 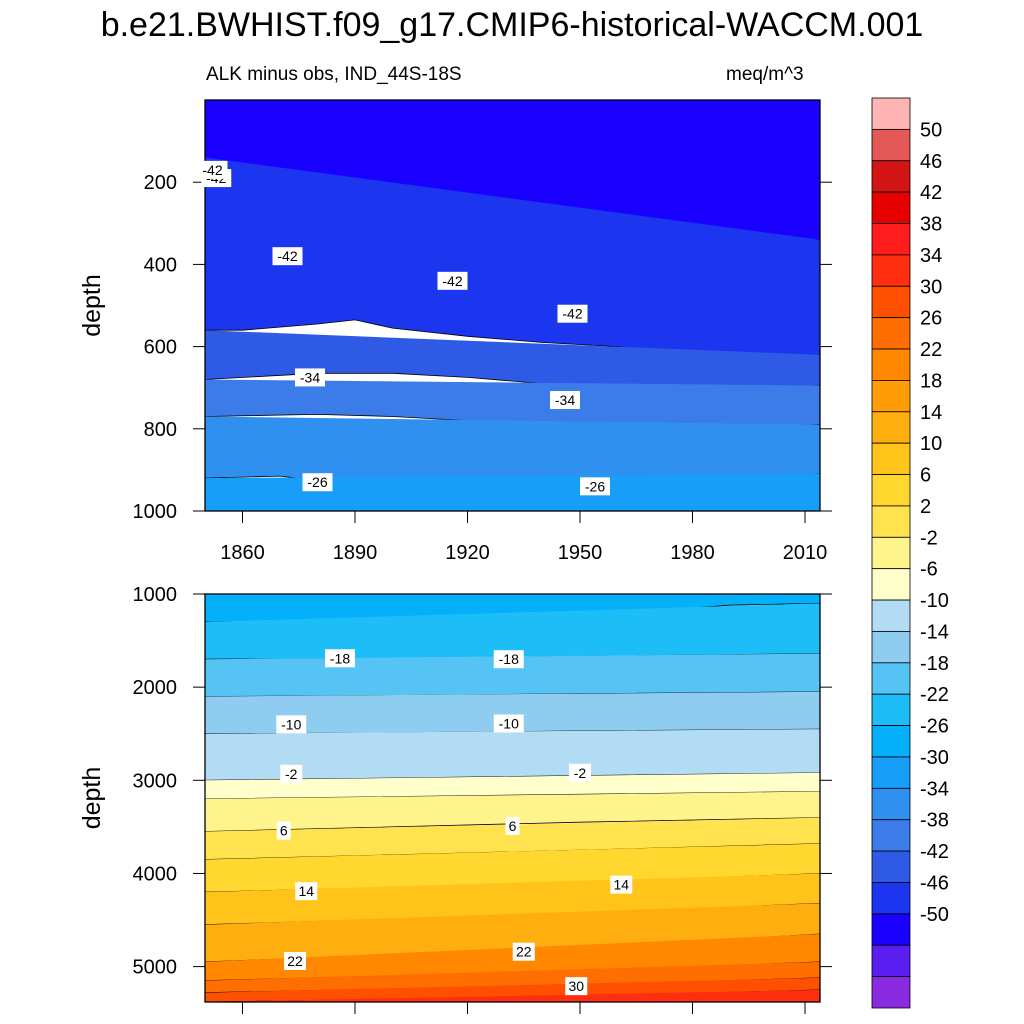 What do you see at coordinates (155, 595) in the screenshot?
I see `y-tick-label-lower-0: 1000` at bounding box center [155, 595].